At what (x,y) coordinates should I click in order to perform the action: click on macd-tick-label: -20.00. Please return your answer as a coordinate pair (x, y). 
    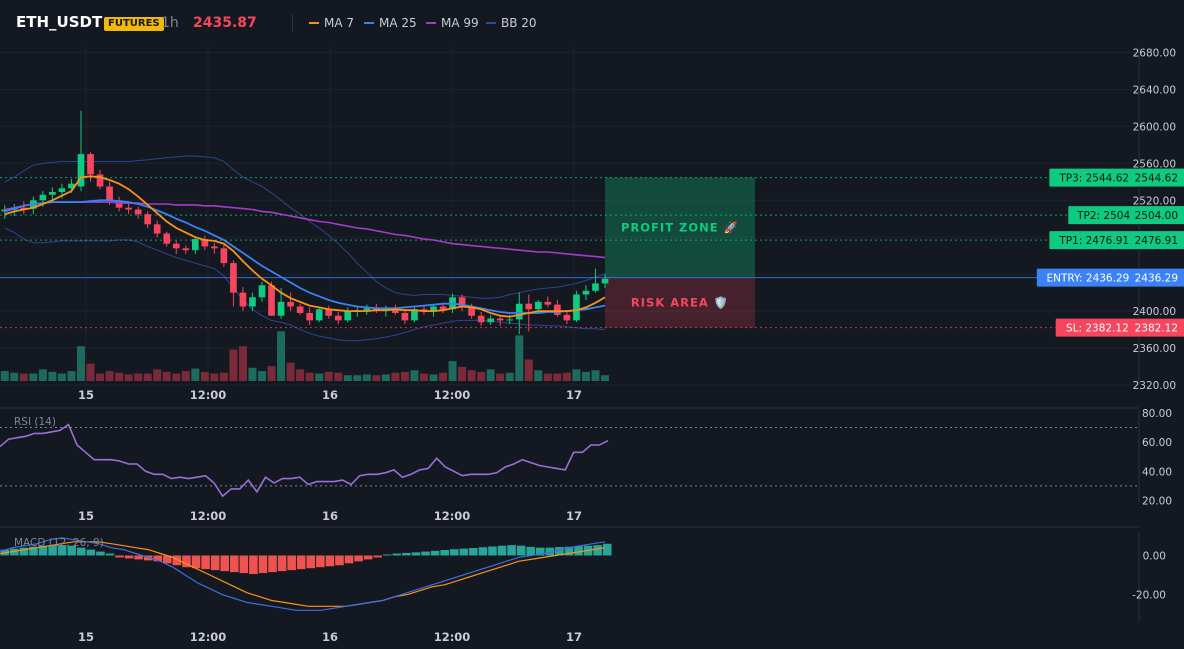
    Looking at the image, I should click on (1149, 596).